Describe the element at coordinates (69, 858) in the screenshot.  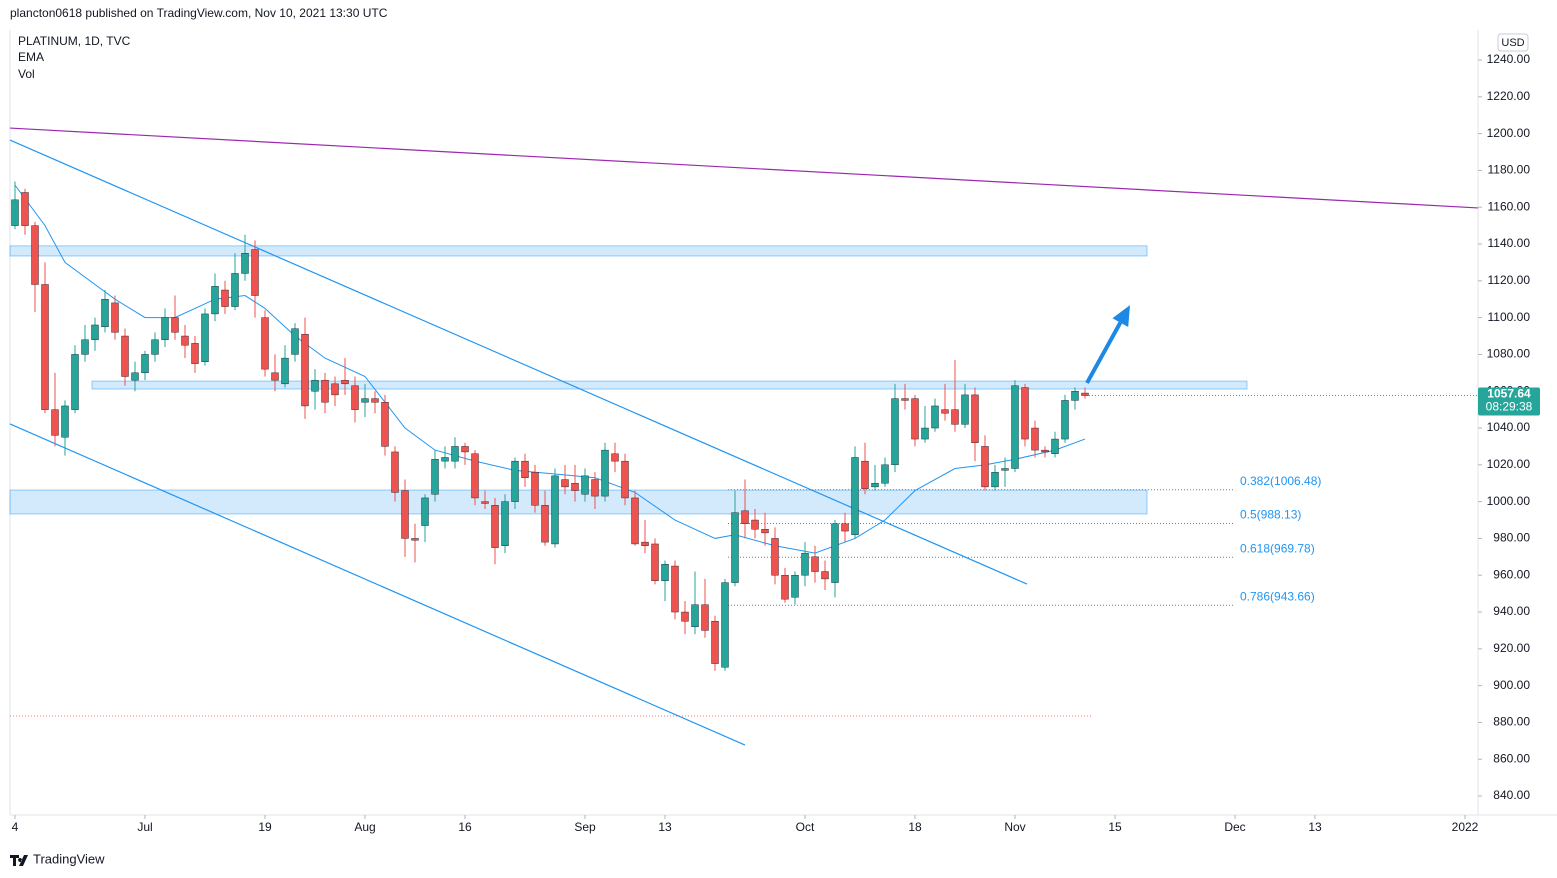
I see `footer: TradingView` at that location.